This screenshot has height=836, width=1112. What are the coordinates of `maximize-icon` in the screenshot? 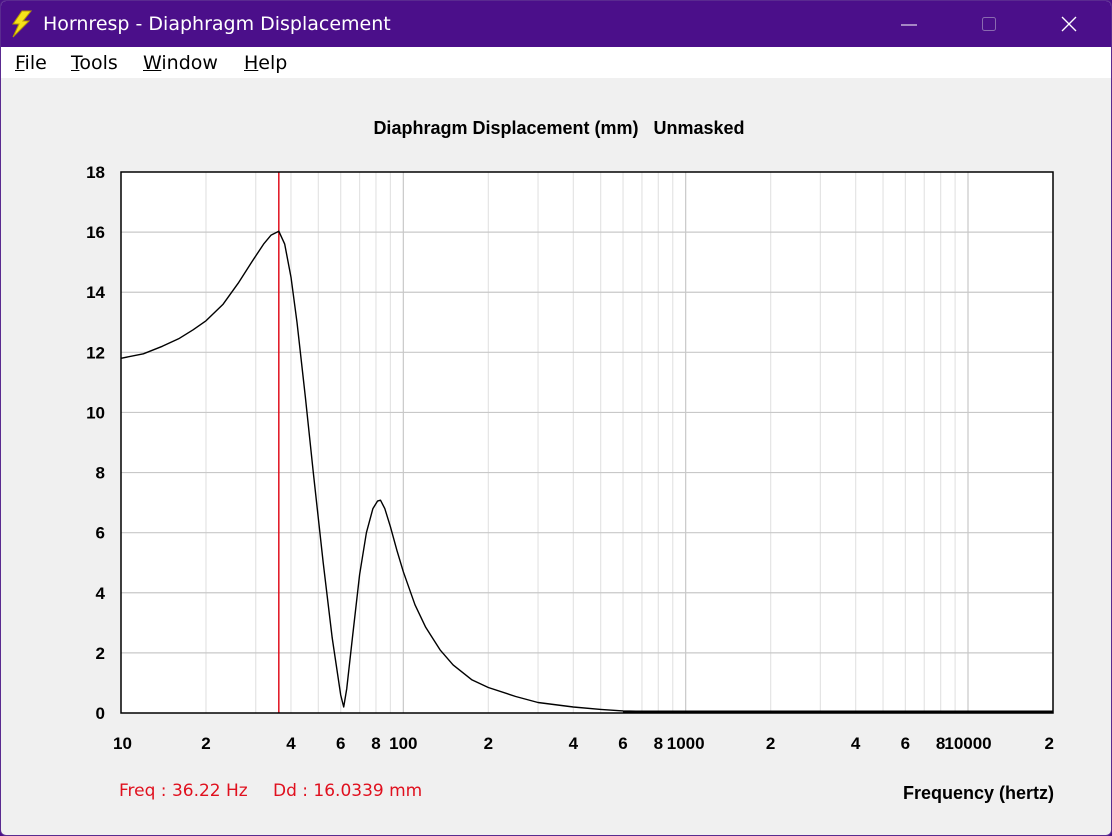 It's located at (989, 24).